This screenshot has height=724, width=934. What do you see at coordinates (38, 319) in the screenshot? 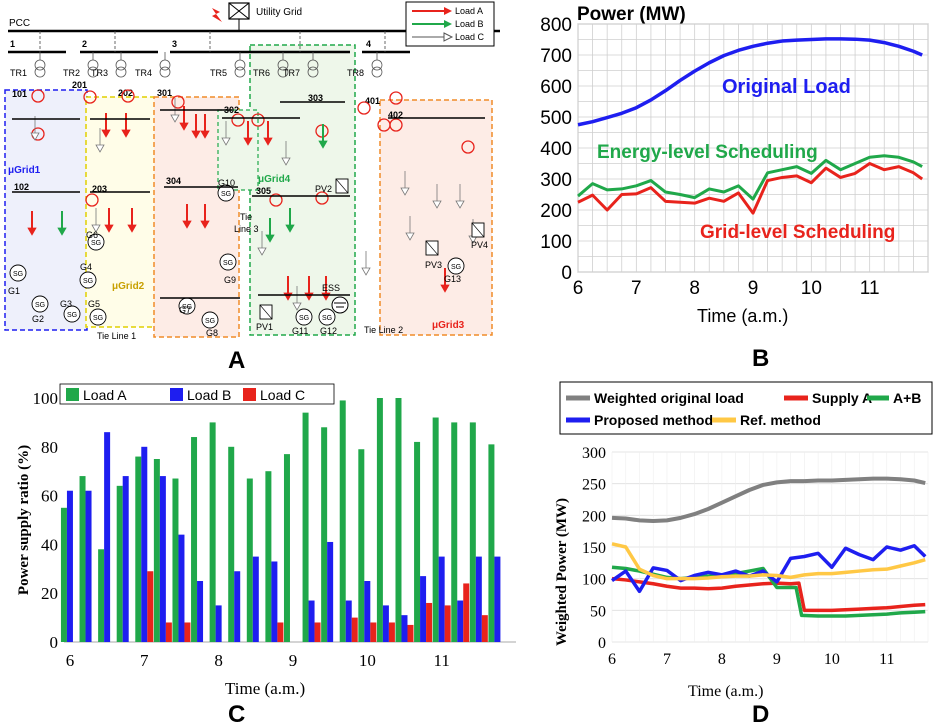
I see `generator-label: G2` at bounding box center [38, 319].